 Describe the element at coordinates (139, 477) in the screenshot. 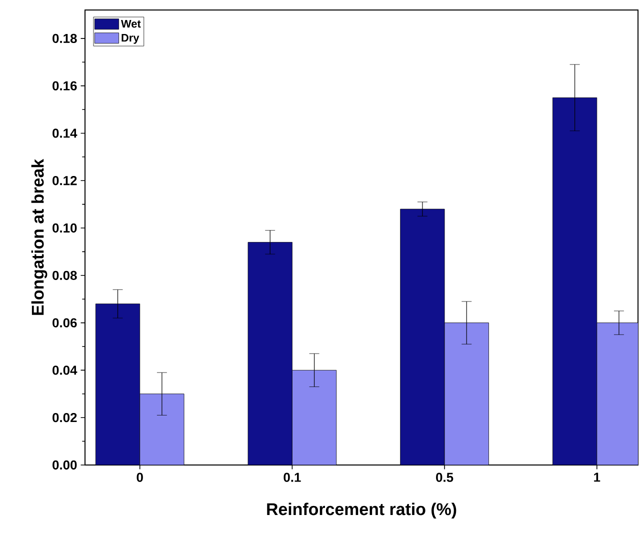

I see `x-tick-label: 0` at that location.